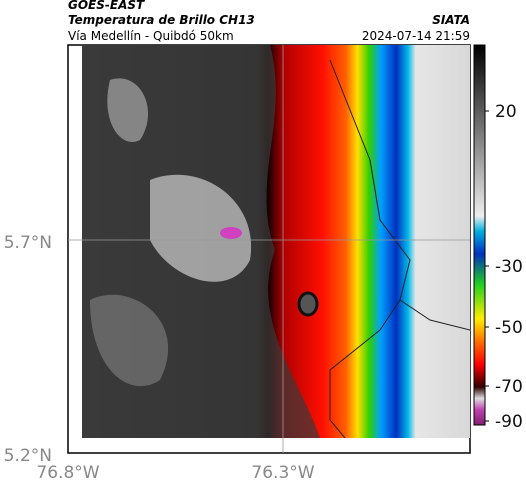  I want to click on lat-tick-label: 5.7°N, so click(28, 243).